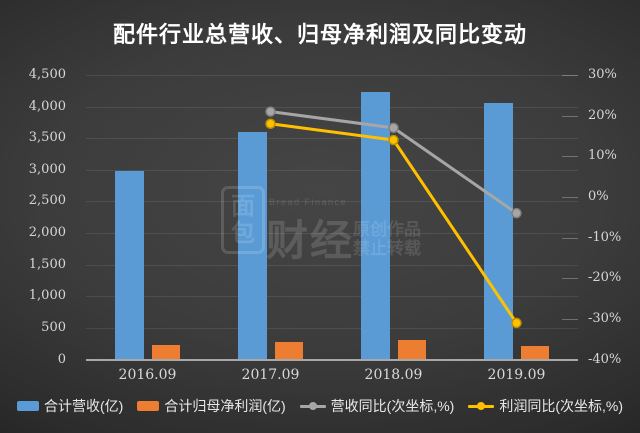 This screenshot has width=640, height=433. I want to click on legend-item-revenue: 合计营收(亿), so click(70, 406).